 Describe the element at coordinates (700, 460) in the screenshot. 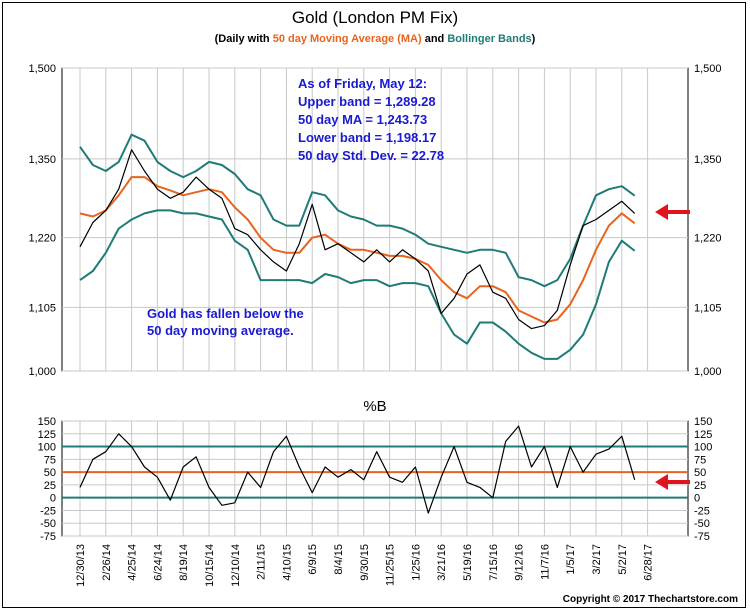

I see `pctb-y-tick-right: 75` at that location.